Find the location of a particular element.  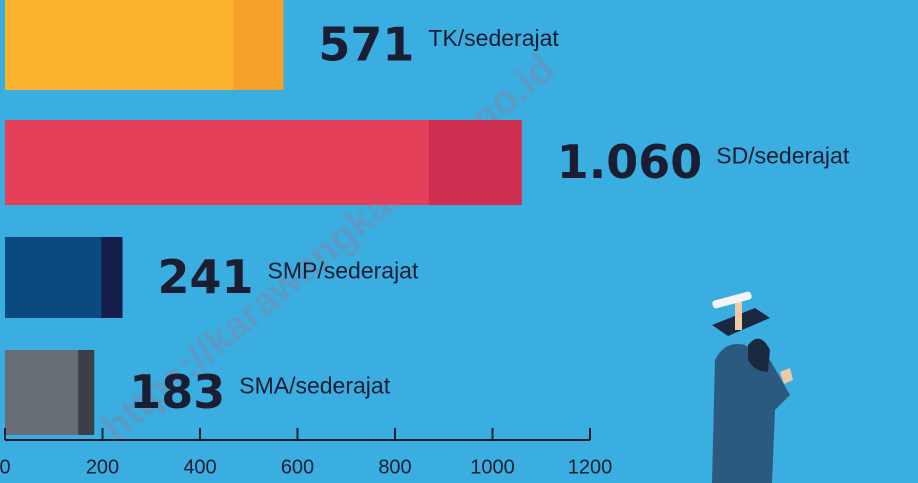

category-label: SMA/sederajat is located at coordinates (314, 386).